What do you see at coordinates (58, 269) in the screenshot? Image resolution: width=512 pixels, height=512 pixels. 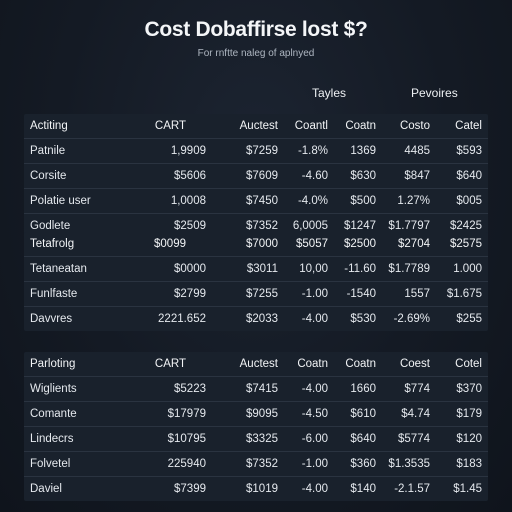 I see `row-label: Tetaneatan` at bounding box center [58, 269].